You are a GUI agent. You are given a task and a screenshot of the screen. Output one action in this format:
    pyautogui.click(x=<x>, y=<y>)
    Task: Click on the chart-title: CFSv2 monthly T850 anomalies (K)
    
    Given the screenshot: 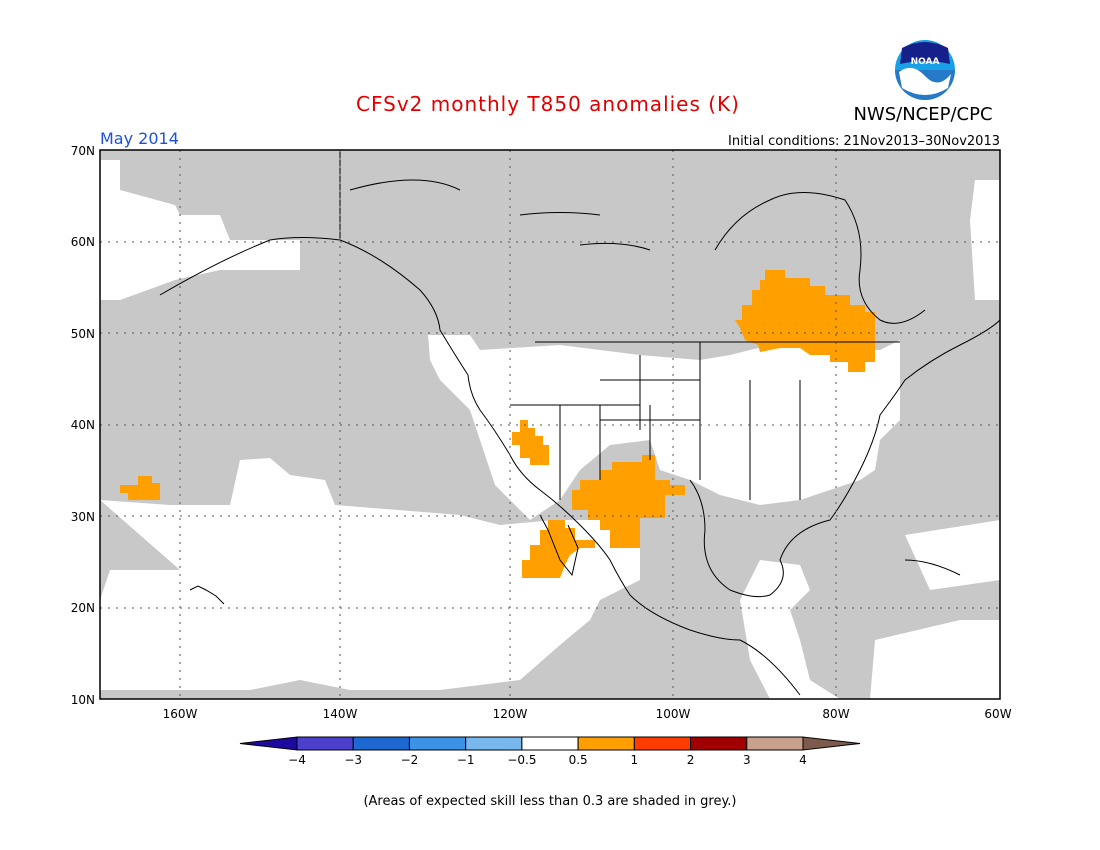 What is the action you would take?
    pyautogui.click(x=548, y=104)
    